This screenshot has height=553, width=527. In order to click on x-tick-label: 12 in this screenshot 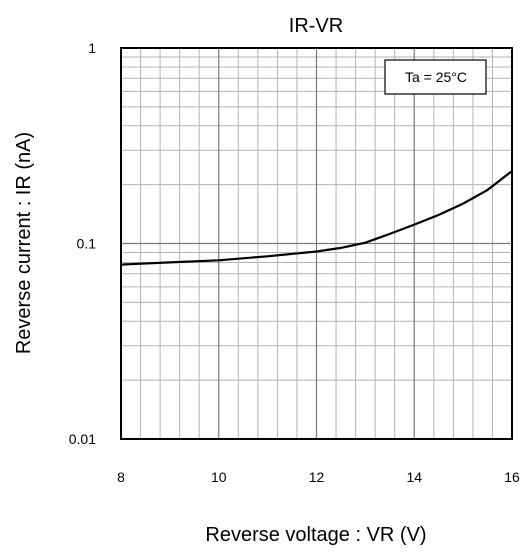, I will do `click(317, 477)`.